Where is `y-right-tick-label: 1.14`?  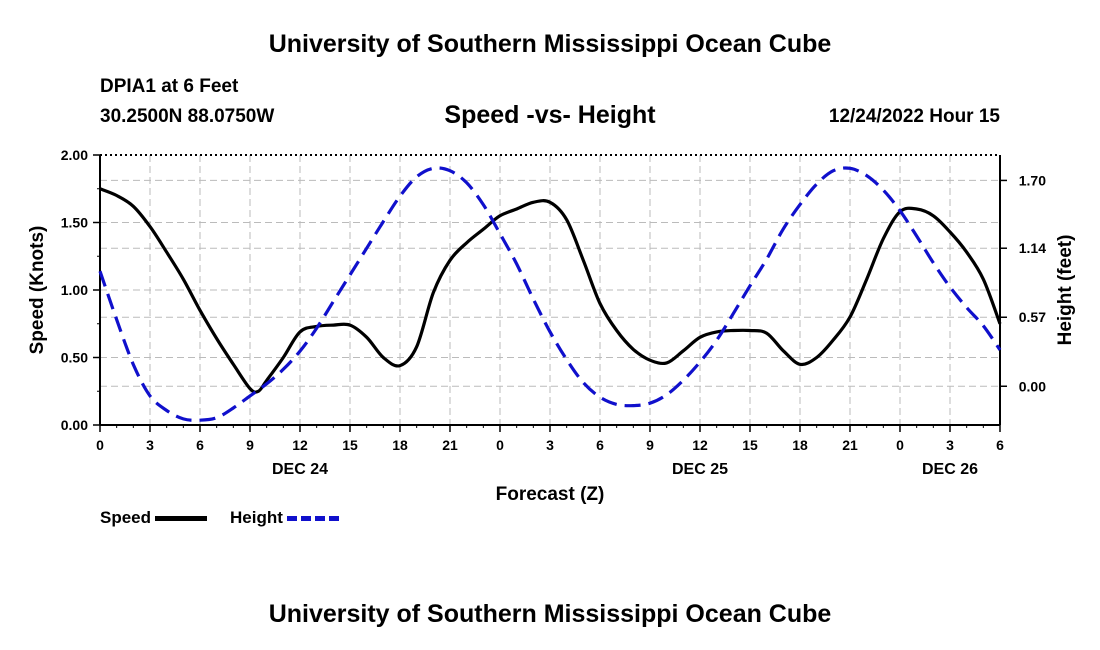 y-right-tick-label: 1.14 is located at coordinates (1032, 248).